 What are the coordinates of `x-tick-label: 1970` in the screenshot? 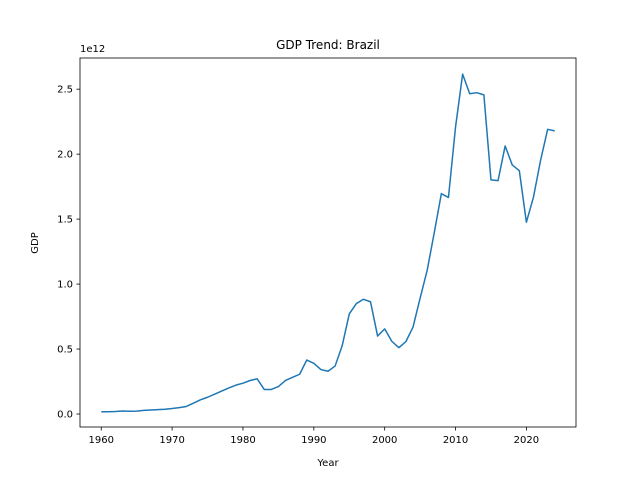 It's located at (171, 440).